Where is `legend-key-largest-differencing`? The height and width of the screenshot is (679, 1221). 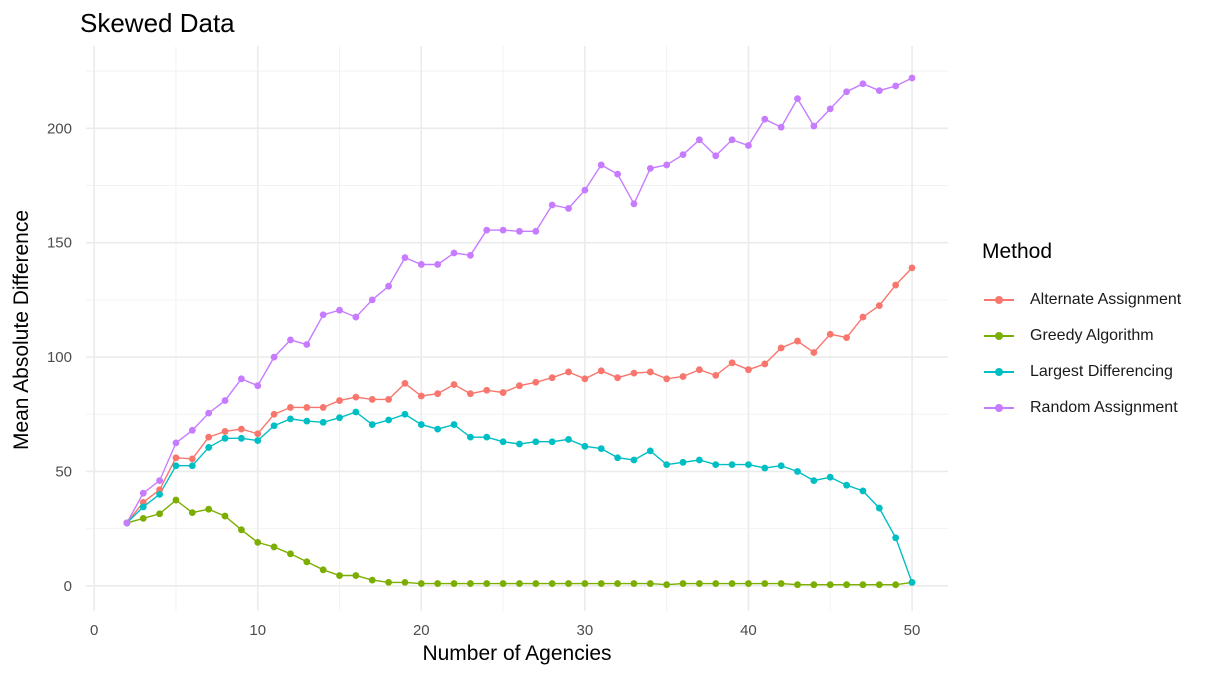 legend-key-largest-differencing is located at coordinates (999, 372).